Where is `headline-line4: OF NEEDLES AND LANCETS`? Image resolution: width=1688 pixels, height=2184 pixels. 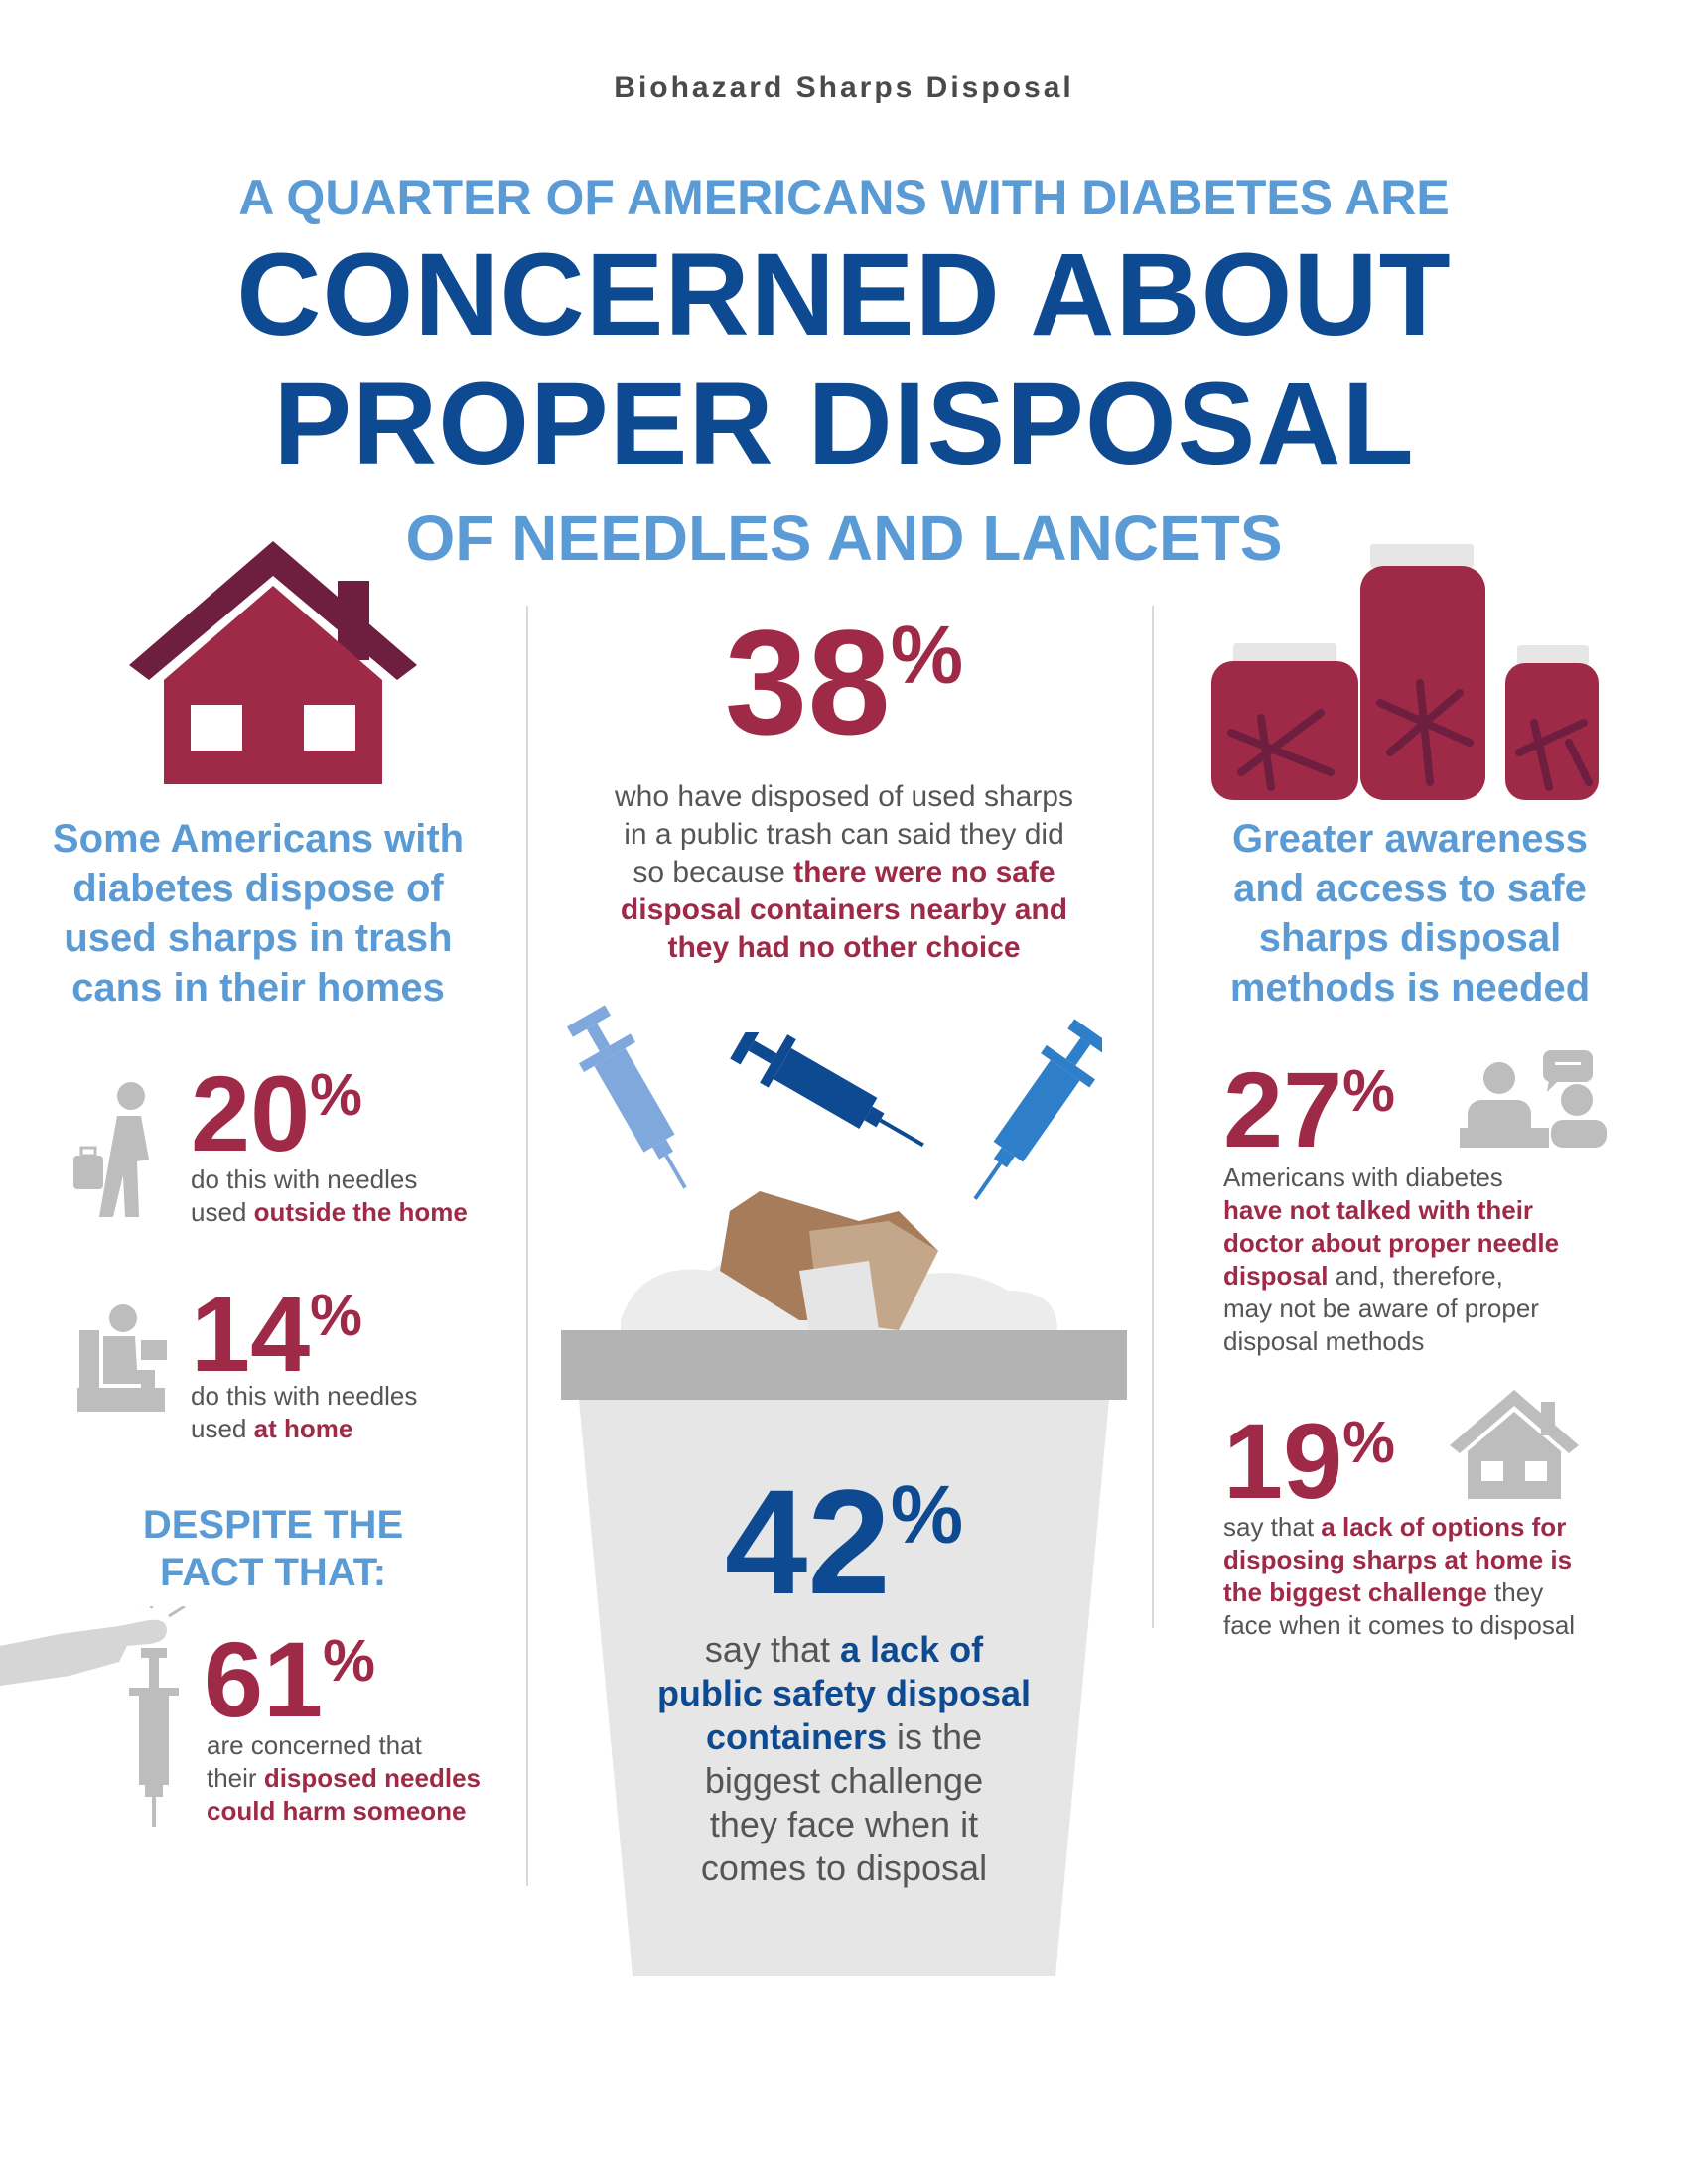 headline-line4: OF NEEDLES AND LANCETS is located at coordinates (844, 538).